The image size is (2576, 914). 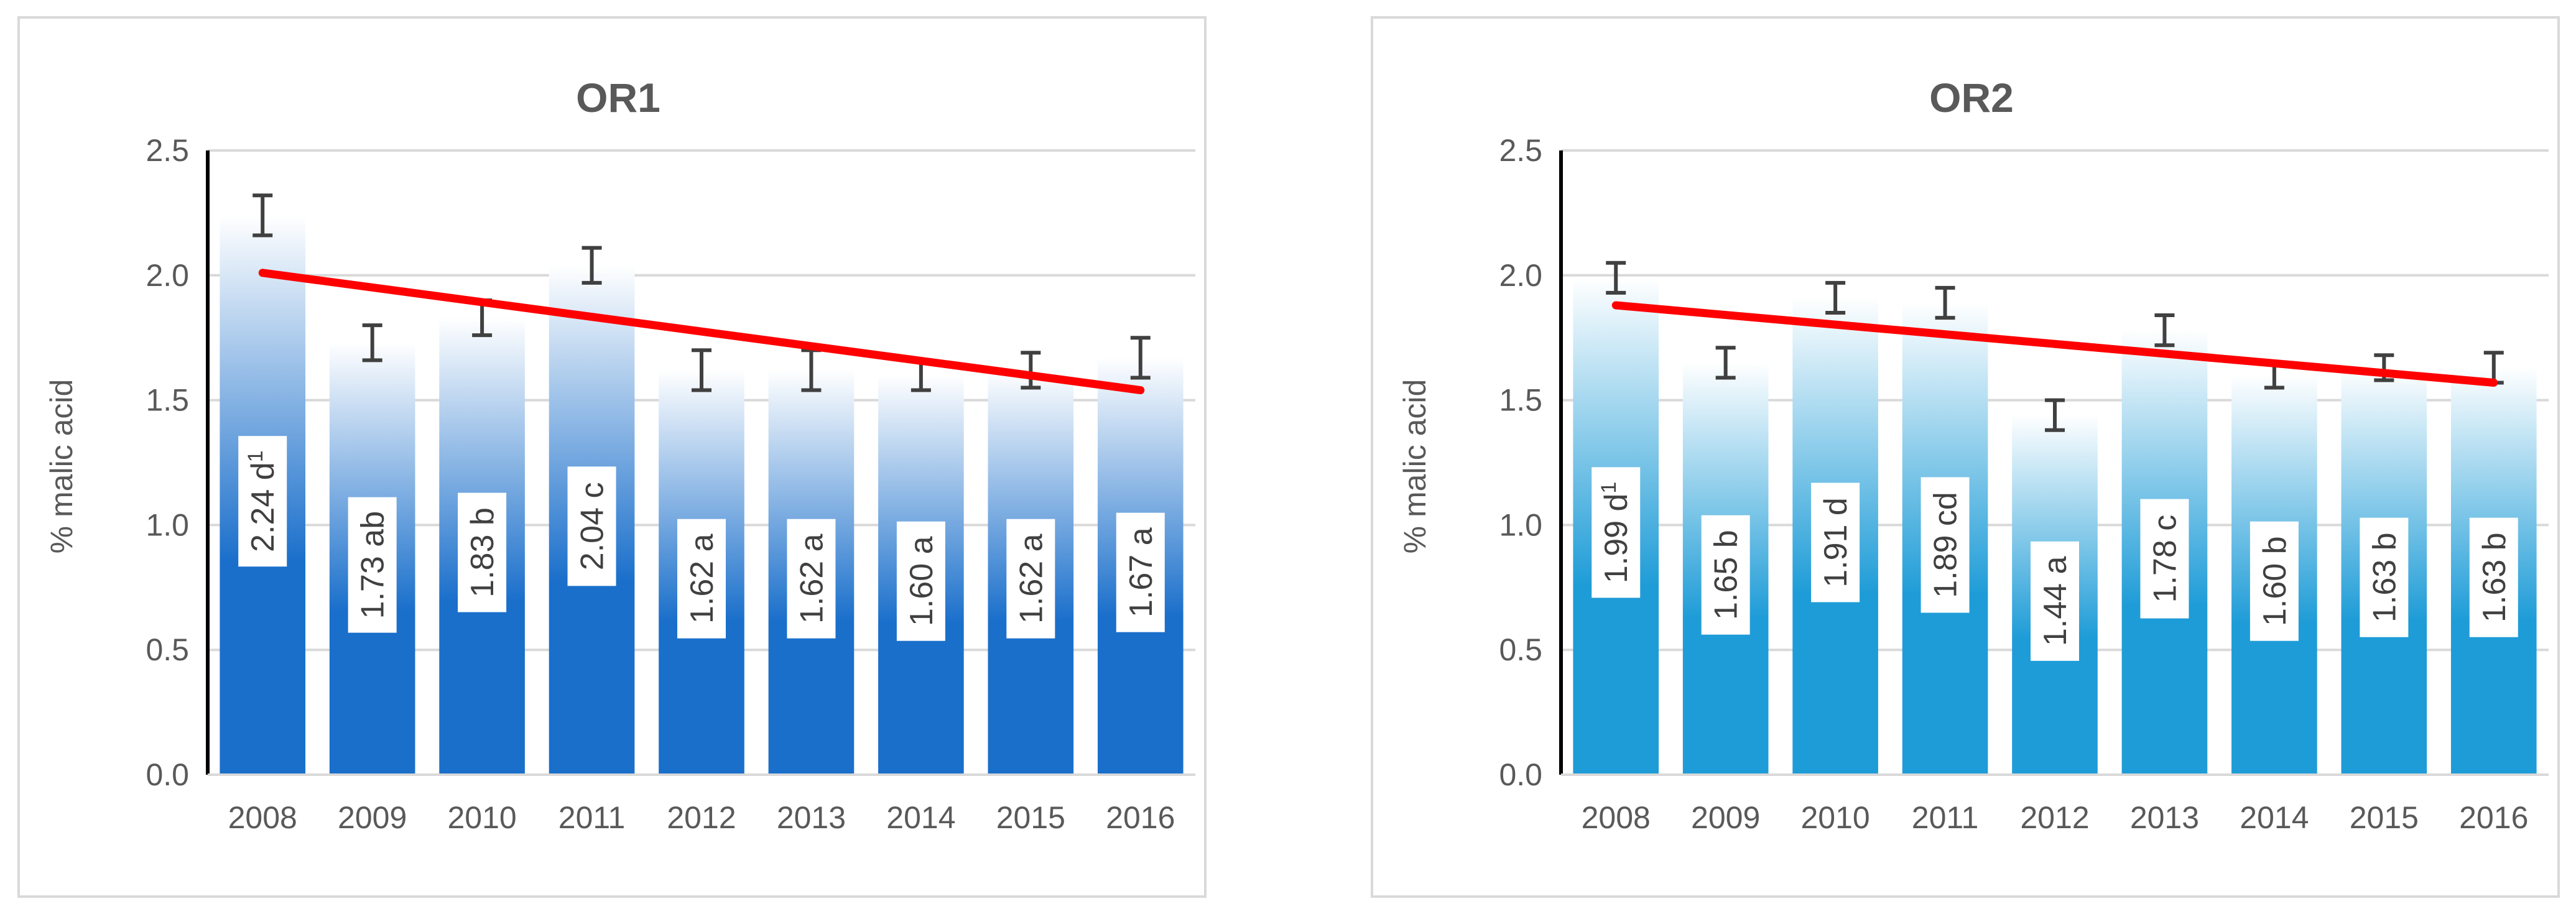 I want to click on data-label: 1.99 d1, so click(x=1616, y=533).